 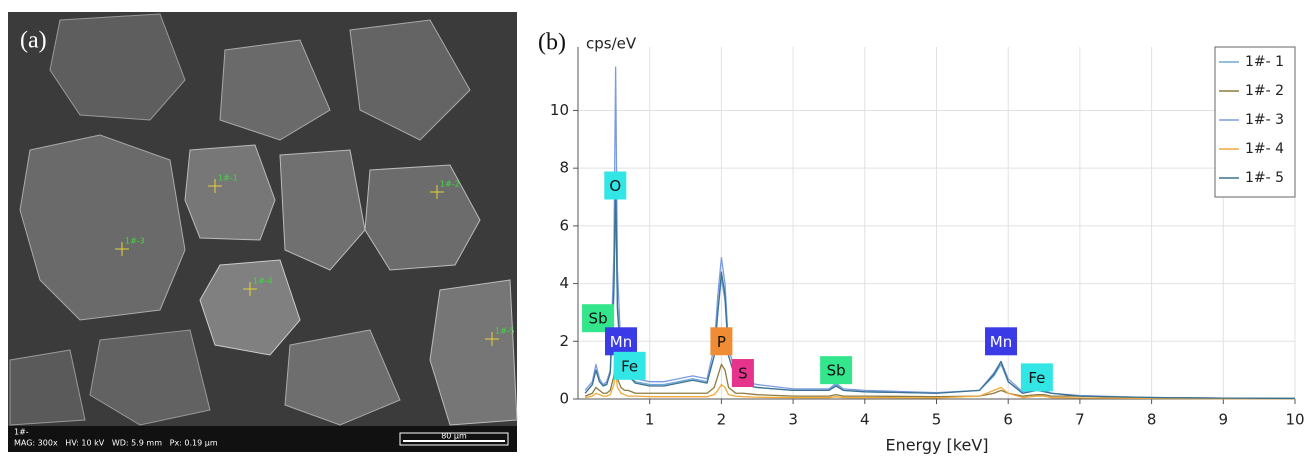 What do you see at coordinates (865, 420) in the screenshot?
I see `x-tick-label: 4` at bounding box center [865, 420].